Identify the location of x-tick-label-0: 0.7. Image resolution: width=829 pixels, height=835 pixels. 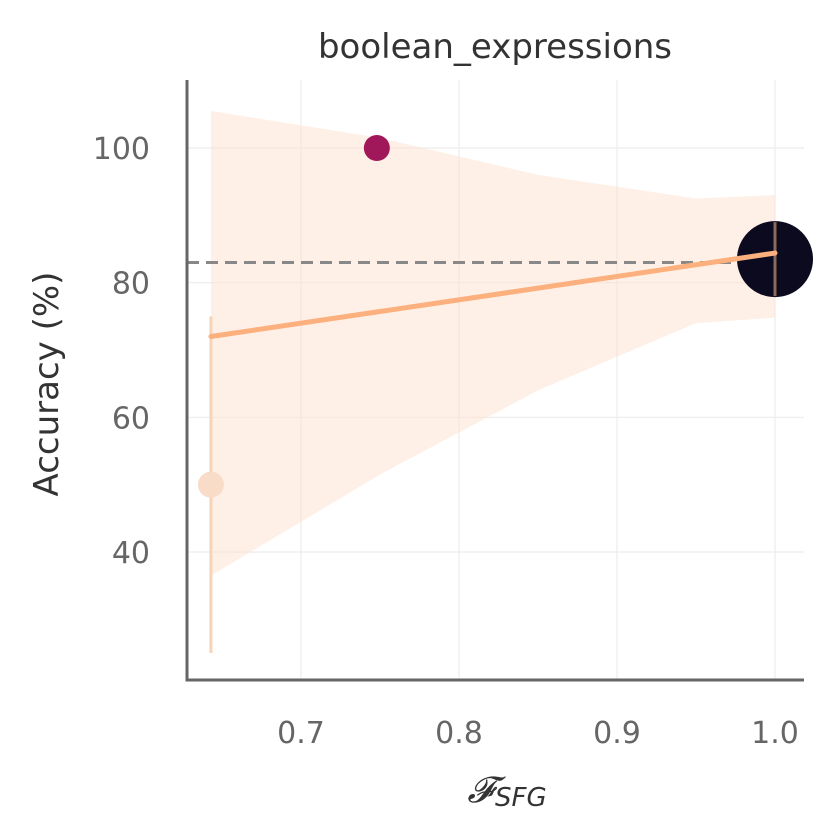
(301, 733).